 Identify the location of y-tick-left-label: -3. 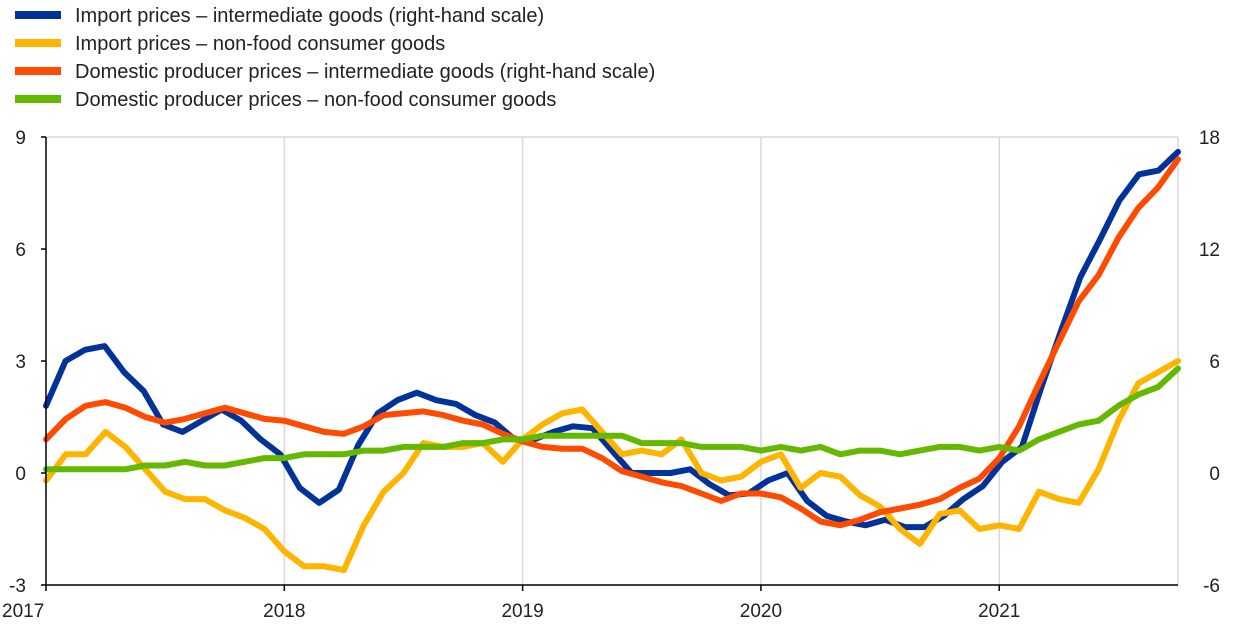
(17, 586).